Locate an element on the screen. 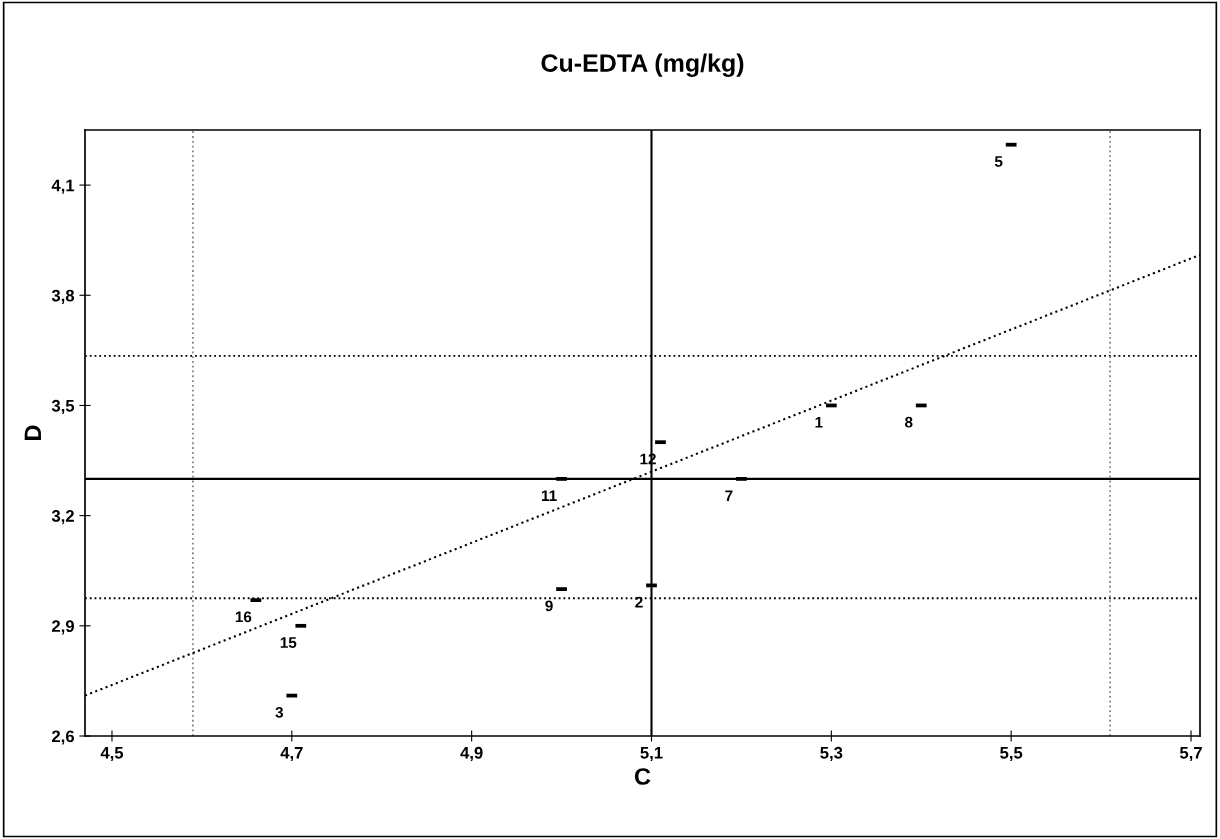  x-tick-label: 4,9 is located at coordinates (471, 754).